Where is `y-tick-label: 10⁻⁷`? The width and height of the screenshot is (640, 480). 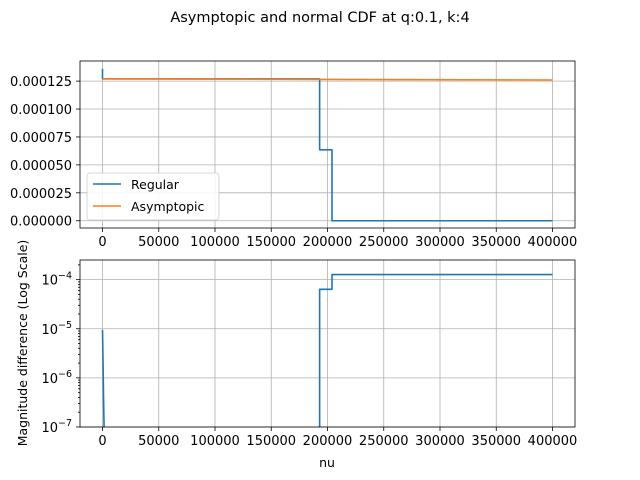
y-tick-label: 10⁻⁷ is located at coordinates (56, 427).